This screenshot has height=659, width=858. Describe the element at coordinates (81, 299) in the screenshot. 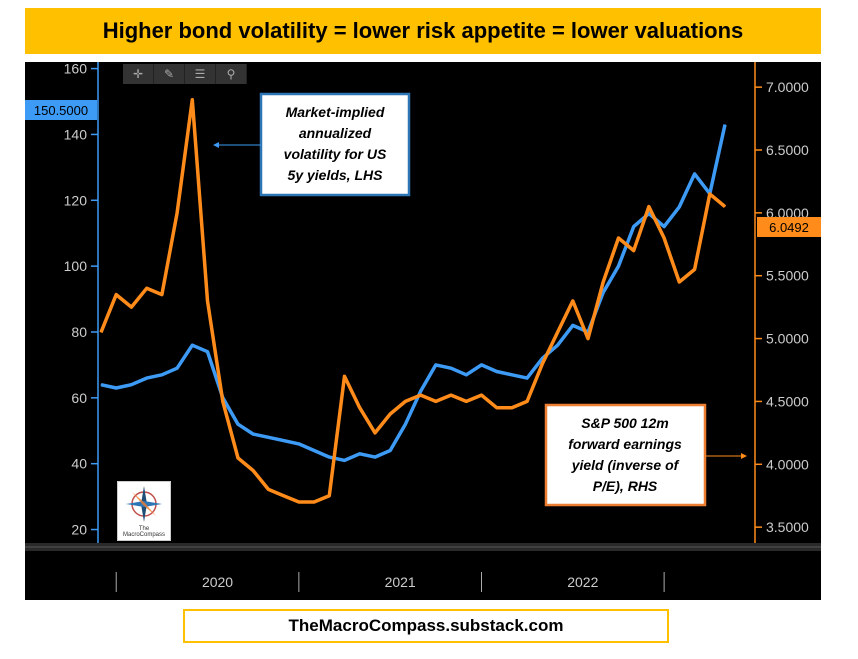

I see `left-axis-ticks: 20 40 60 80 100 120 140 160` at that location.